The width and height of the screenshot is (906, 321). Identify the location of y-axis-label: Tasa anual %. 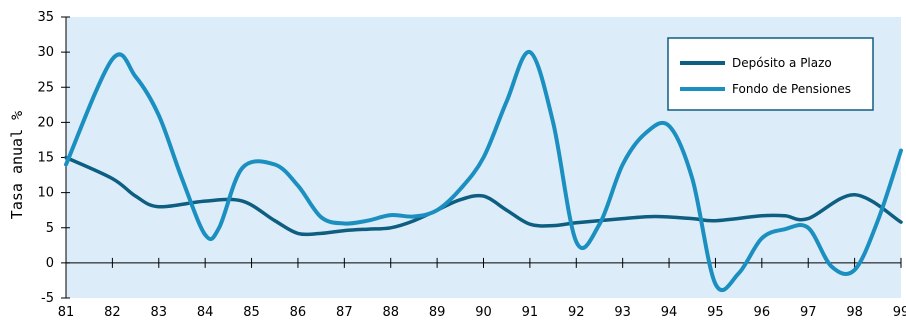
(17, 165).